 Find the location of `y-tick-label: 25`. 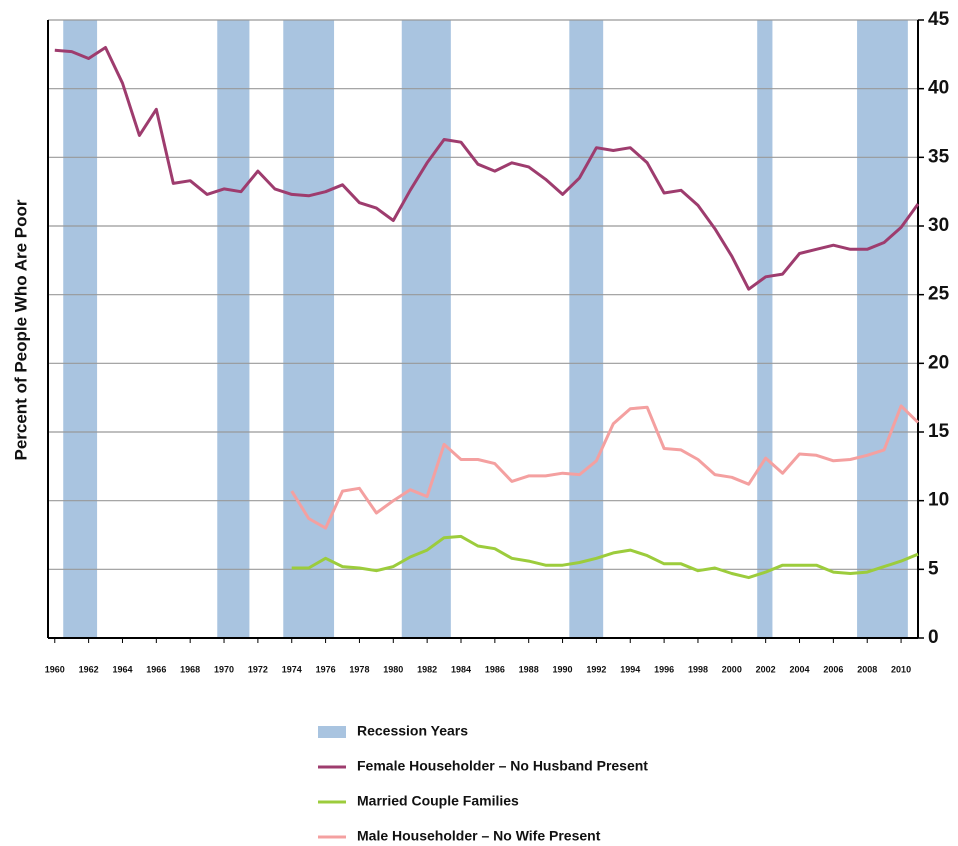

y-tick-label: 25 is located at coordinates (939, 294).